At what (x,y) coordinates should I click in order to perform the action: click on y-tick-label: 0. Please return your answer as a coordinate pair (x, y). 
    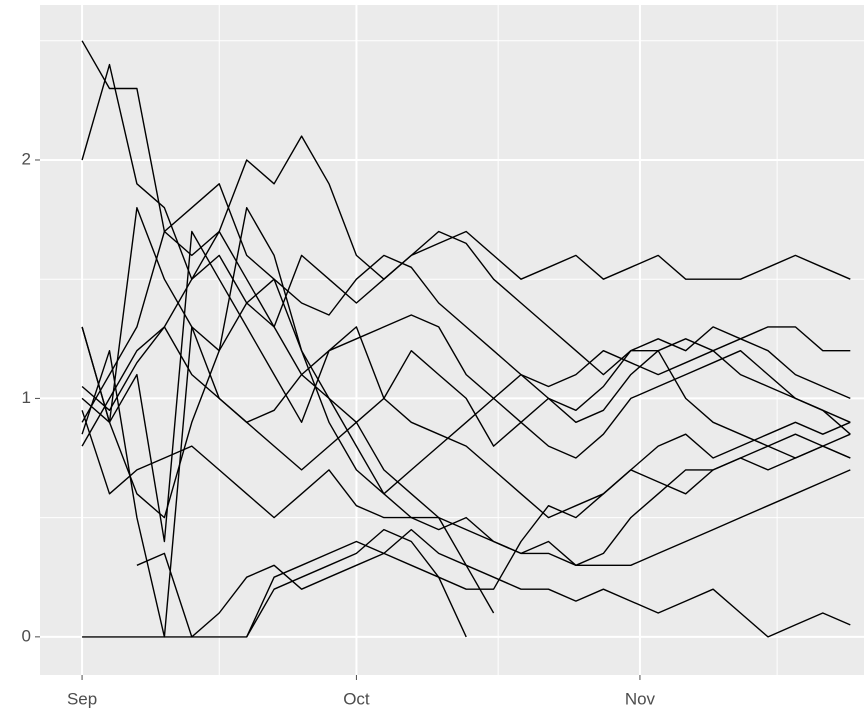
    Looking at the image, I should click on (26, 635).